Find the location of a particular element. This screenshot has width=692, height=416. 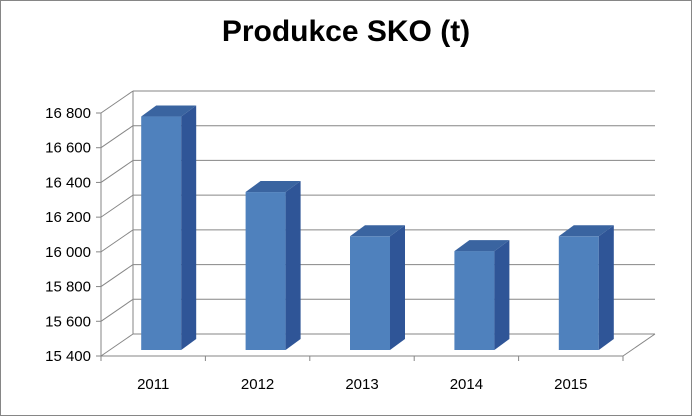

bar-top-2015 is located at coordinates (586, 231).